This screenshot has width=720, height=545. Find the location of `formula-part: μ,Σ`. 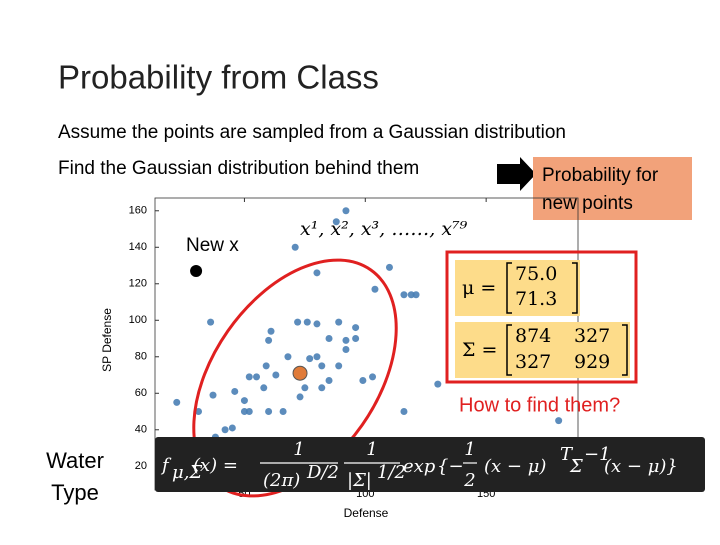

formula-part: μ,Σ is located at coordinates (187, 472).